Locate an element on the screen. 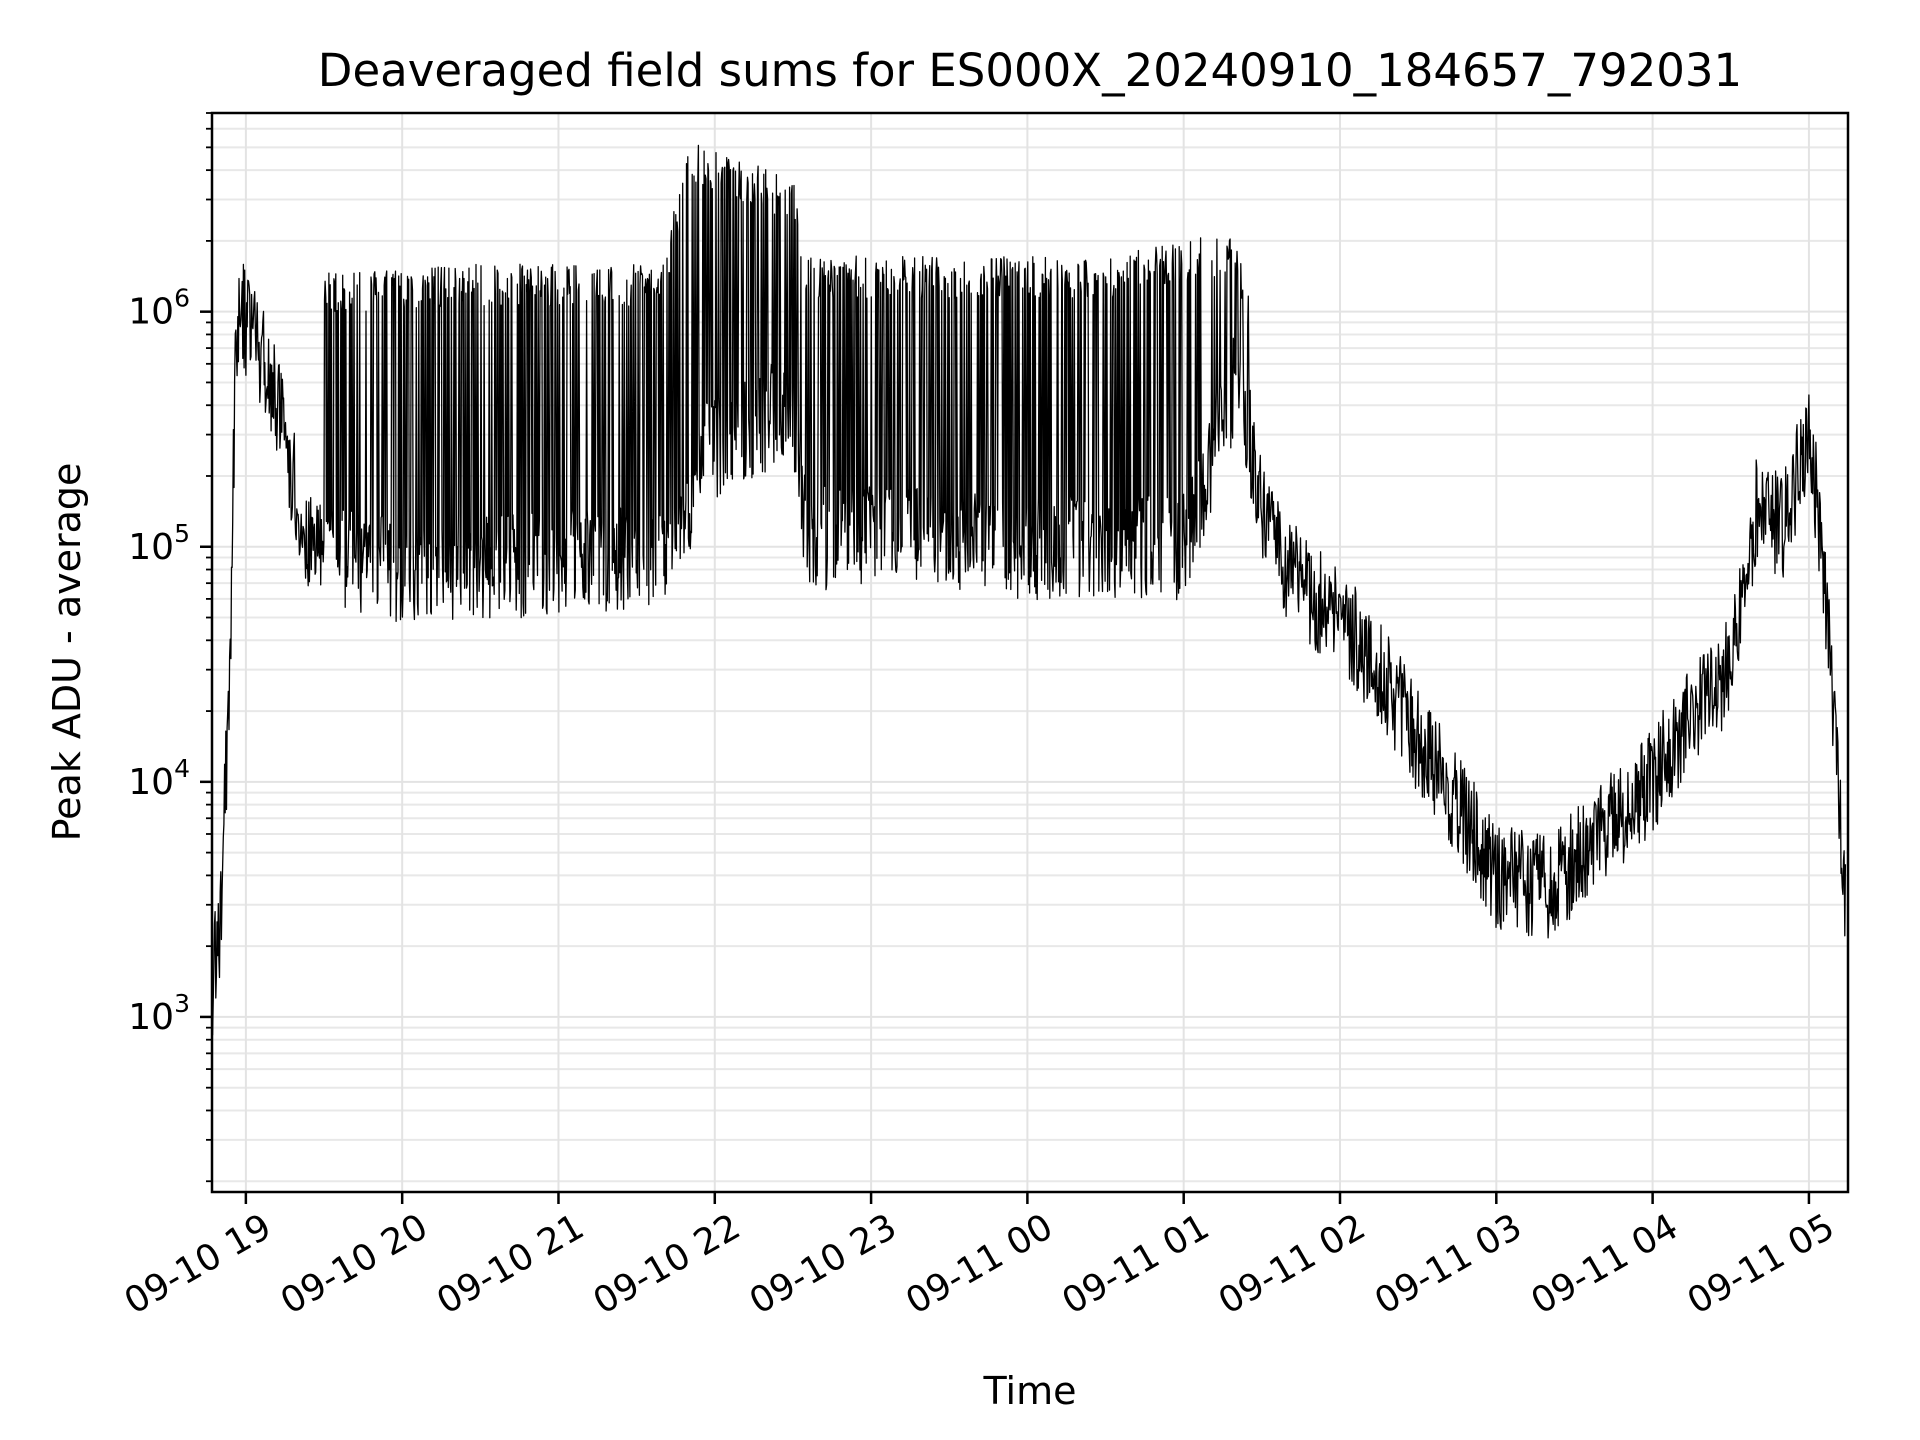 Image resolution: width=1920 pixels, height=1440 pixels. x-tick-label: 09-10 22 is located at coordinates (667, 1264).